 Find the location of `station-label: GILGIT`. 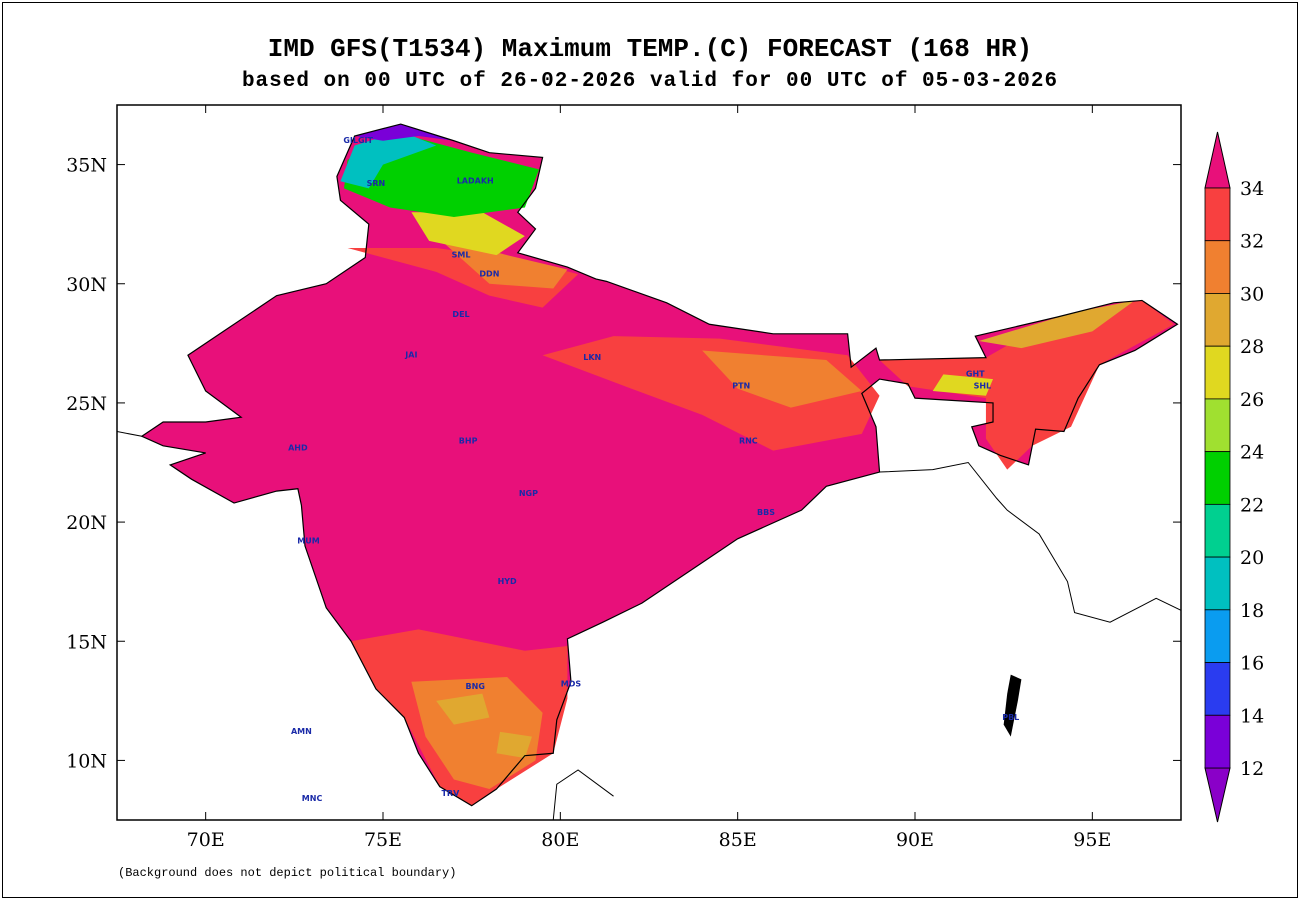

station-label: GILGIT is located at coordinates (358, 140).